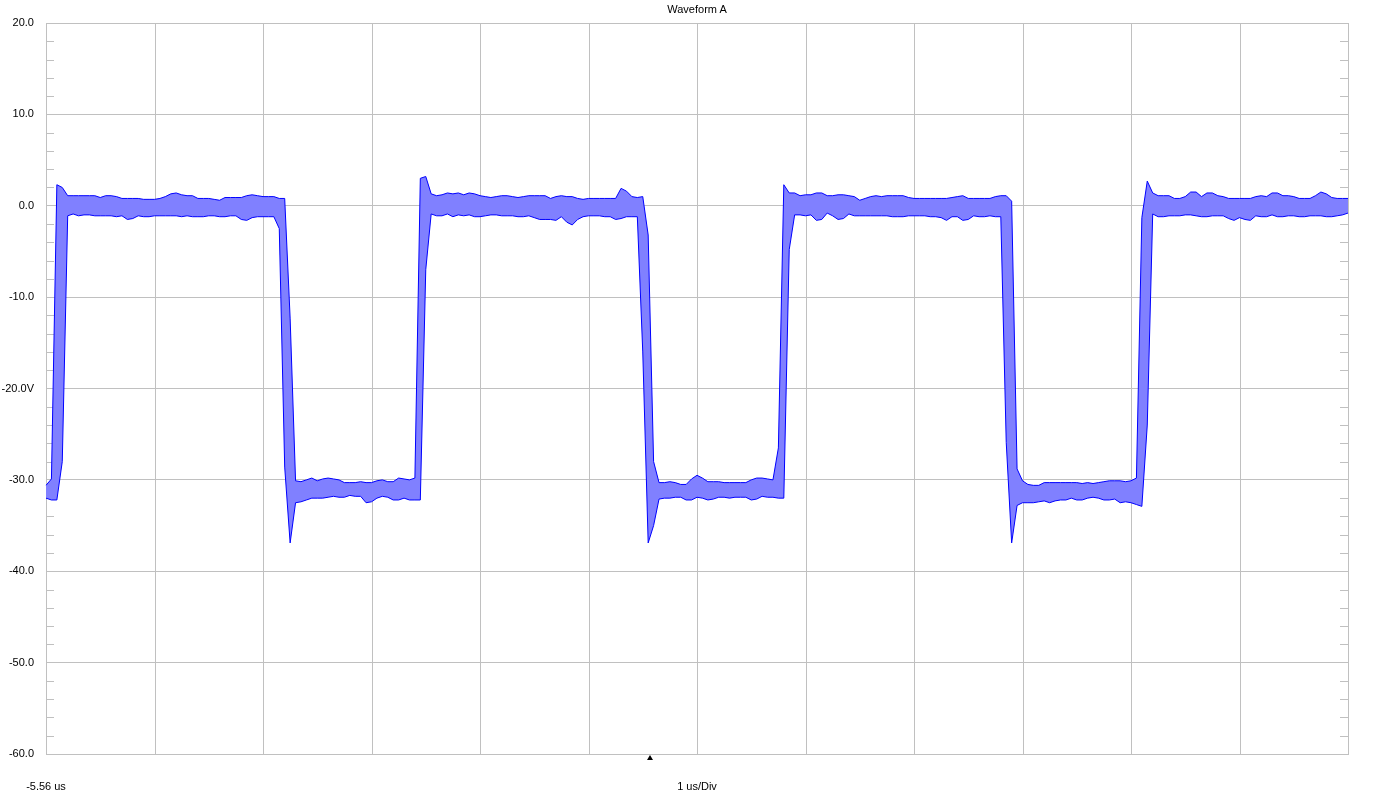  What do you see at coordinates (21, 570) in the screenshot?
I see `y-tick-label: -40.0` at bounding box center [21, 570].